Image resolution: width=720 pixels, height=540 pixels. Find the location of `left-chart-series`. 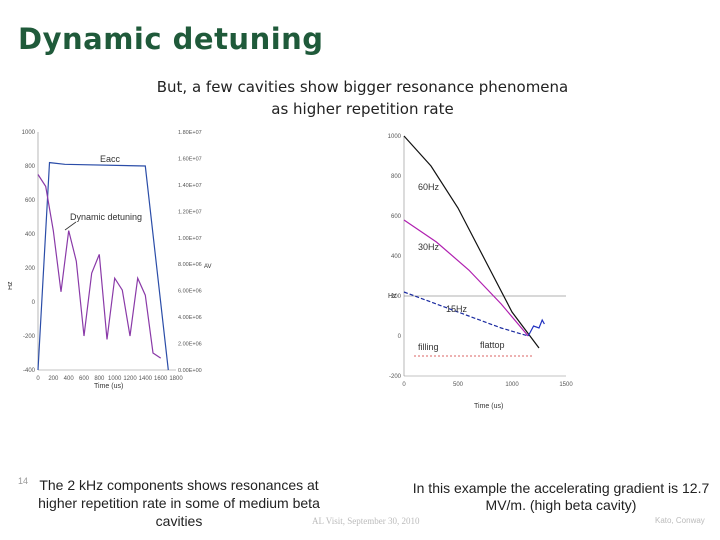

left-chart-series is located at coordinates (103, 266).